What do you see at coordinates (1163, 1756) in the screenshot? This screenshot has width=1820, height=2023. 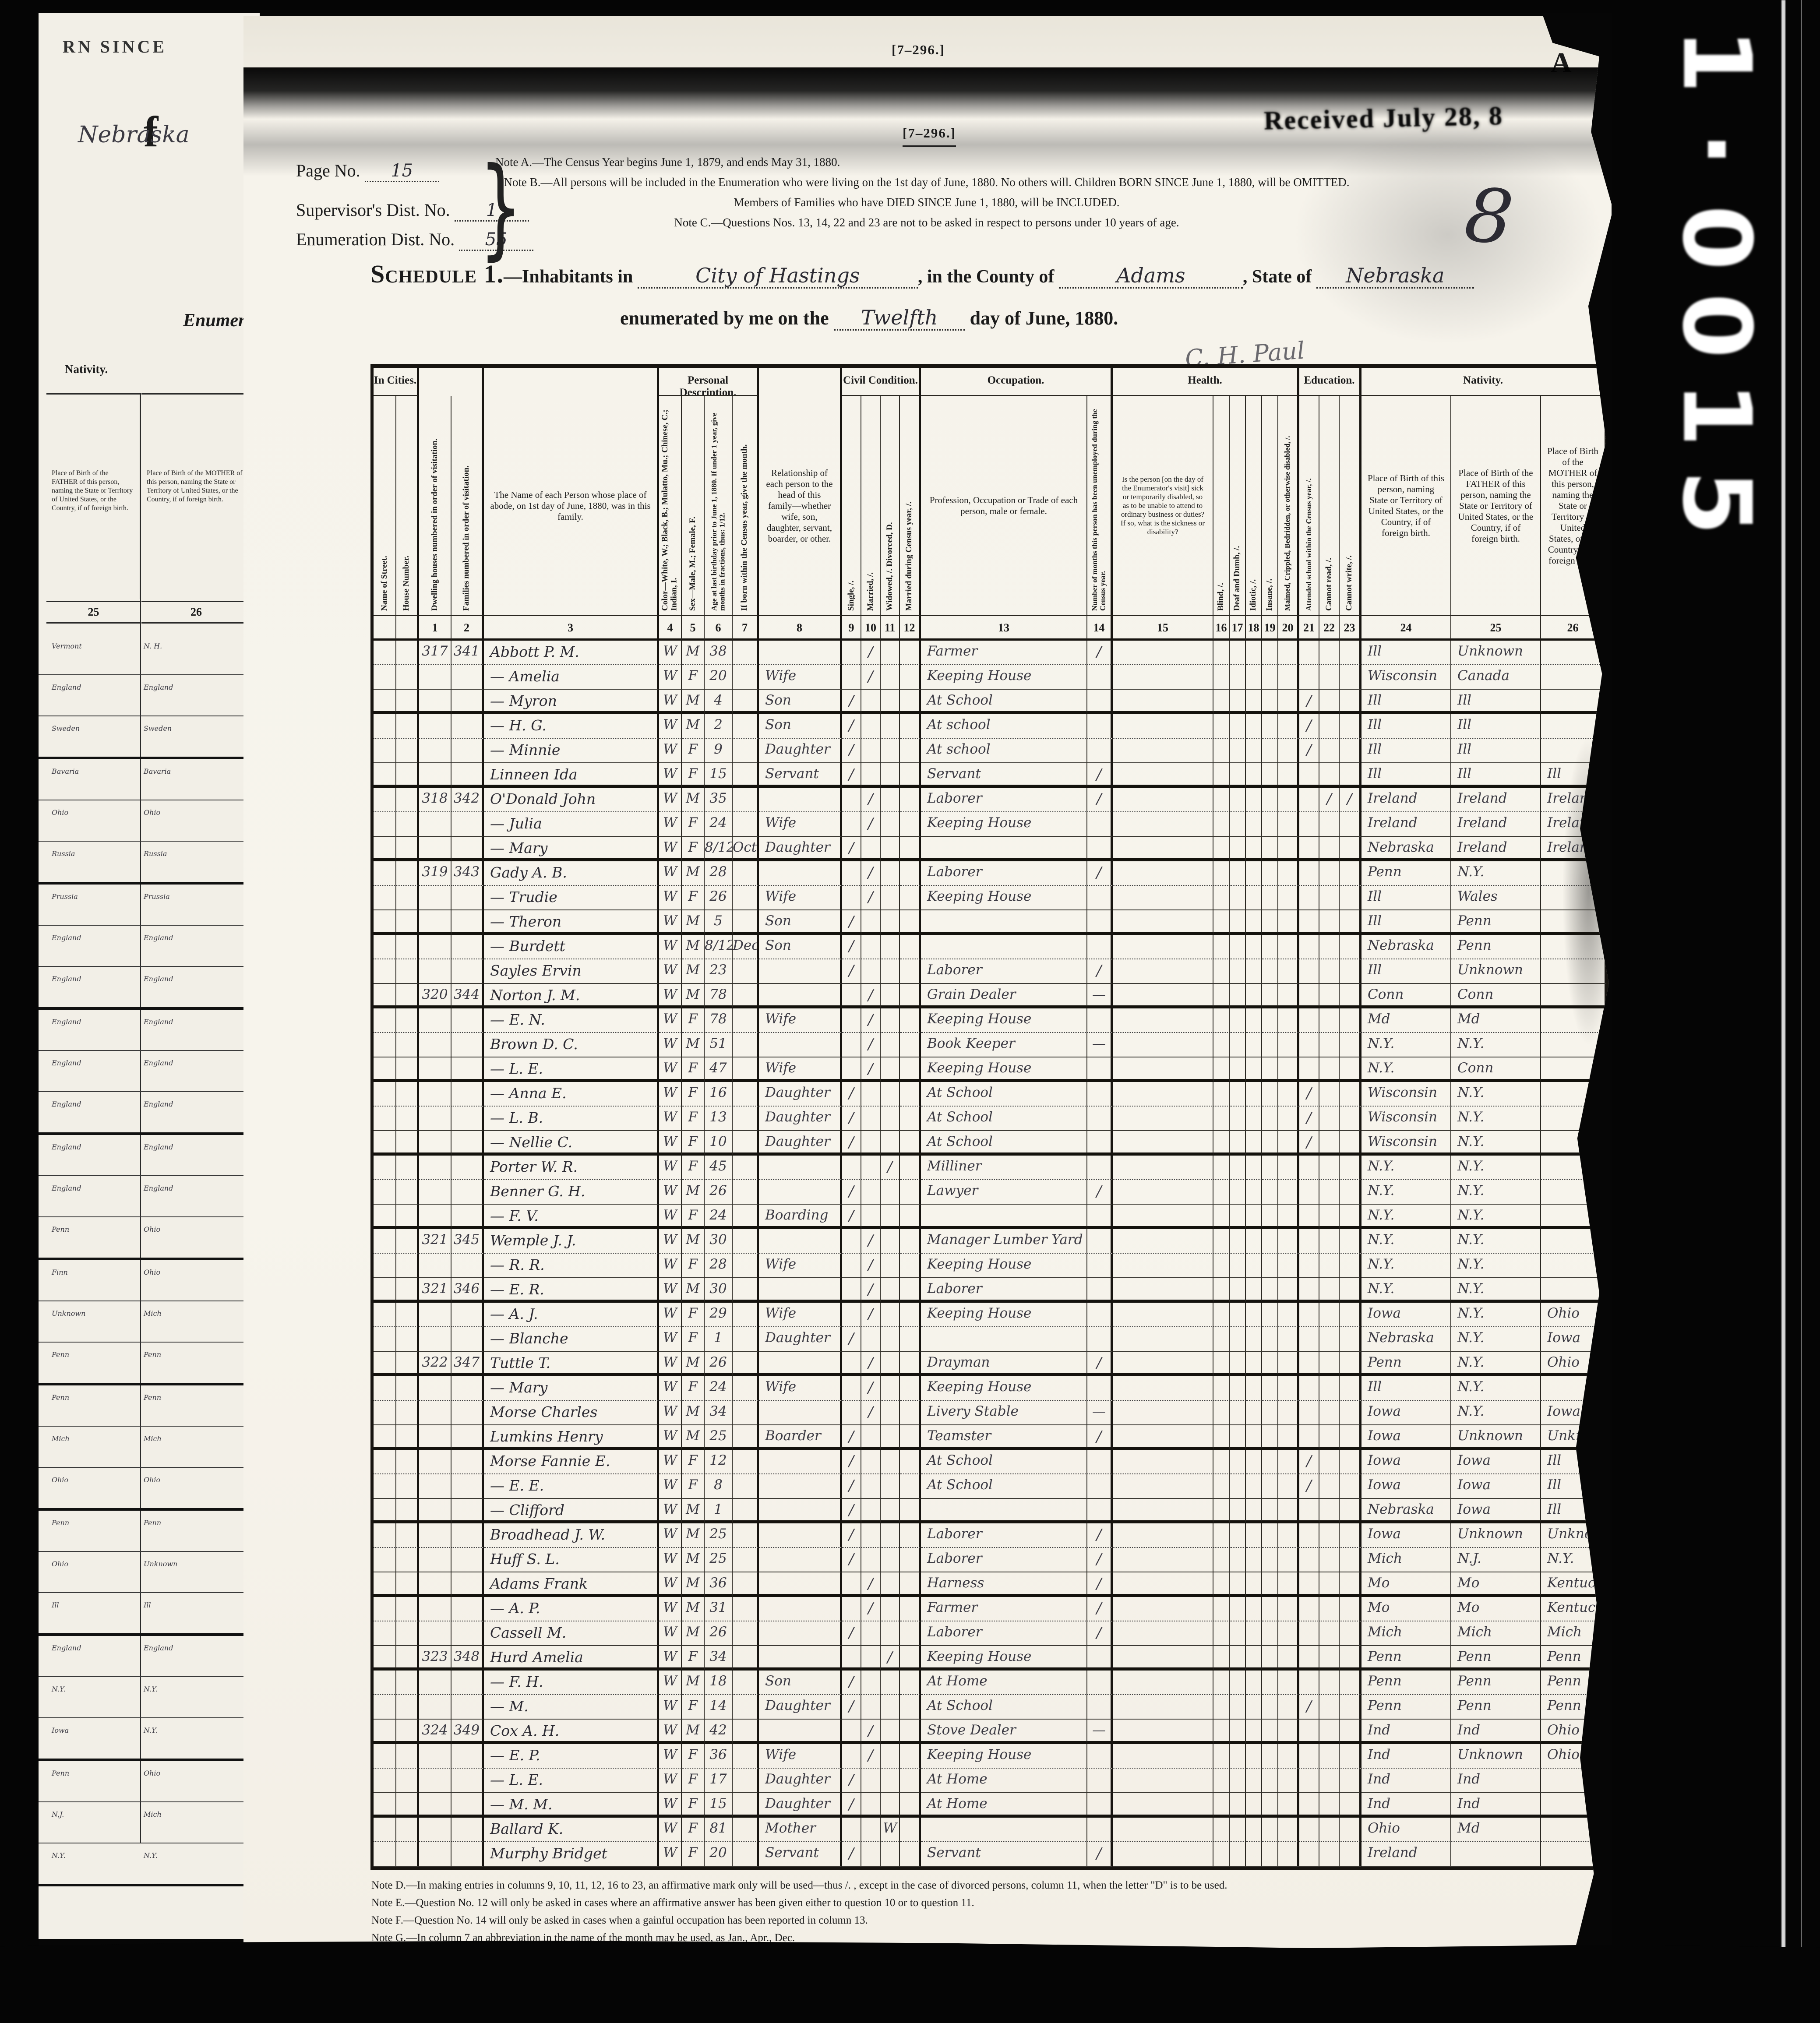 I see `cell-c15-line46` at bounding box center [1163, 1756].